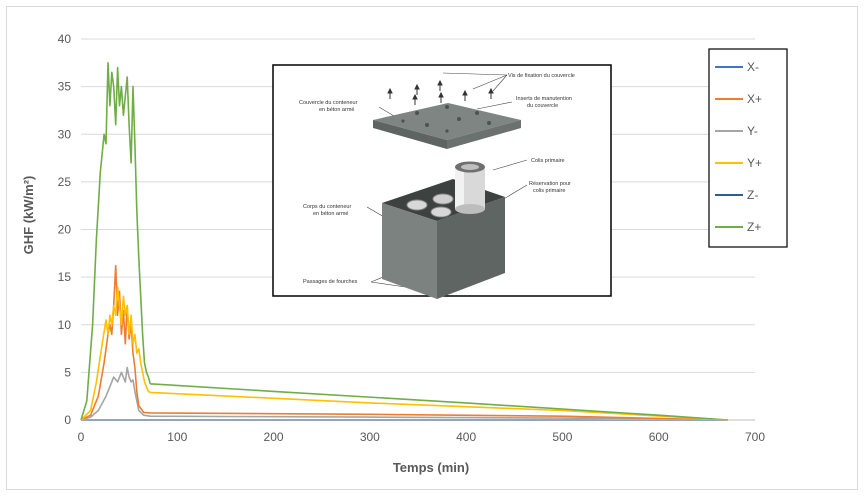  I want to click on y-tick-label: 20, so click(65, 230).